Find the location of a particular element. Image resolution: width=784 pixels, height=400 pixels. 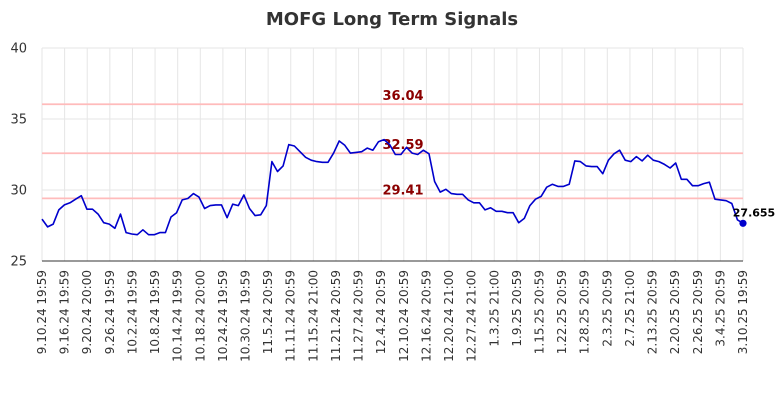

x-tick-label: 9.16.24 19:59 is located at coordinates (65, 312).